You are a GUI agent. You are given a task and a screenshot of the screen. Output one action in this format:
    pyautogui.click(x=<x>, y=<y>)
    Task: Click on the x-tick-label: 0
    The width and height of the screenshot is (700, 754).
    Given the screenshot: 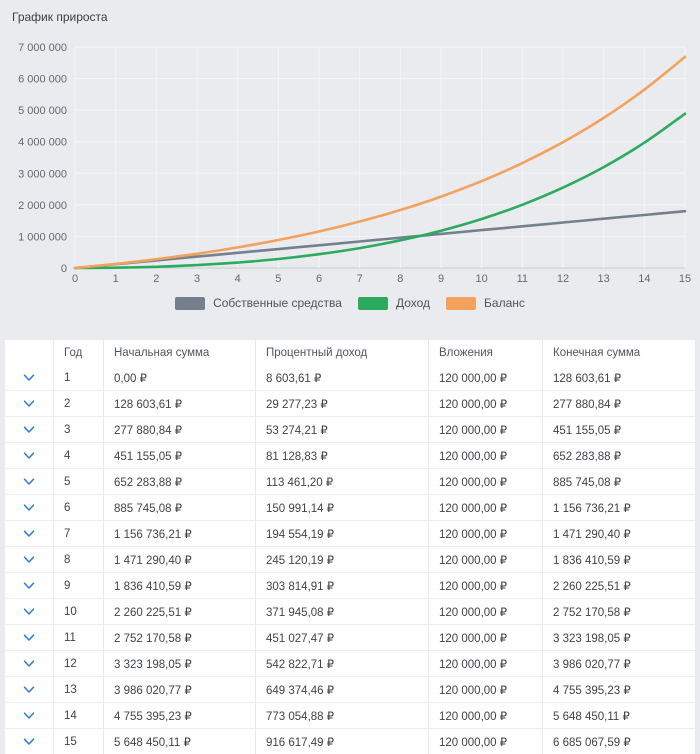 What is the action you would take?
    pyautogui.click(x=75, y=279)
    